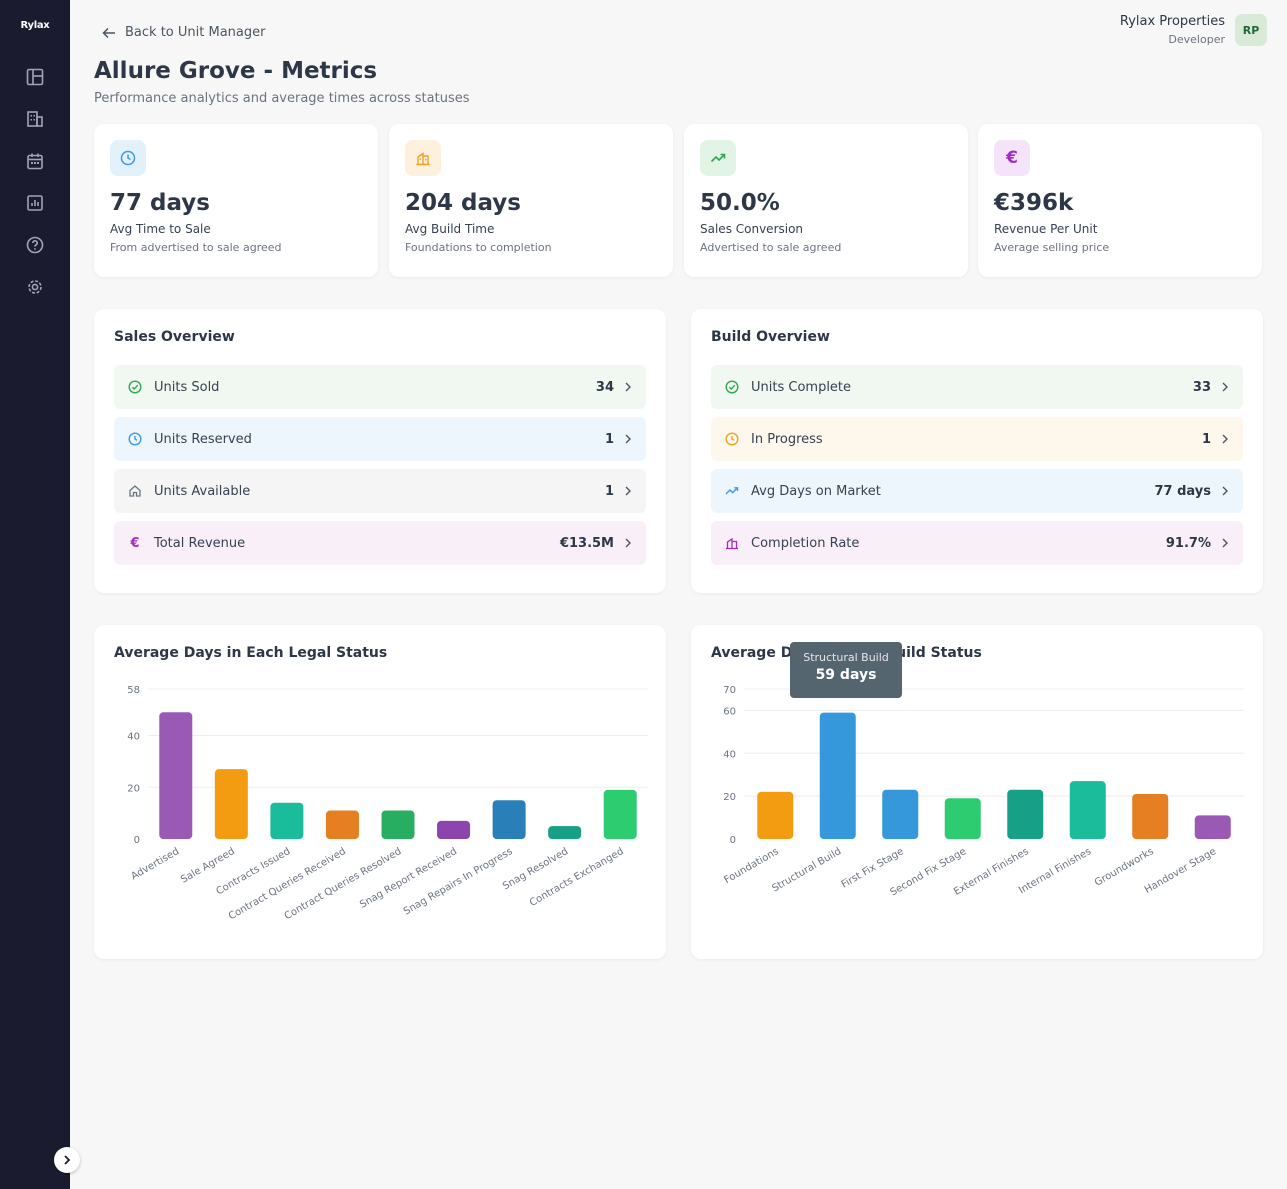 This screenshot has width=1287, height=1189. I want to click on user-info: Rylax Properties Developer, so click(1172, 30).